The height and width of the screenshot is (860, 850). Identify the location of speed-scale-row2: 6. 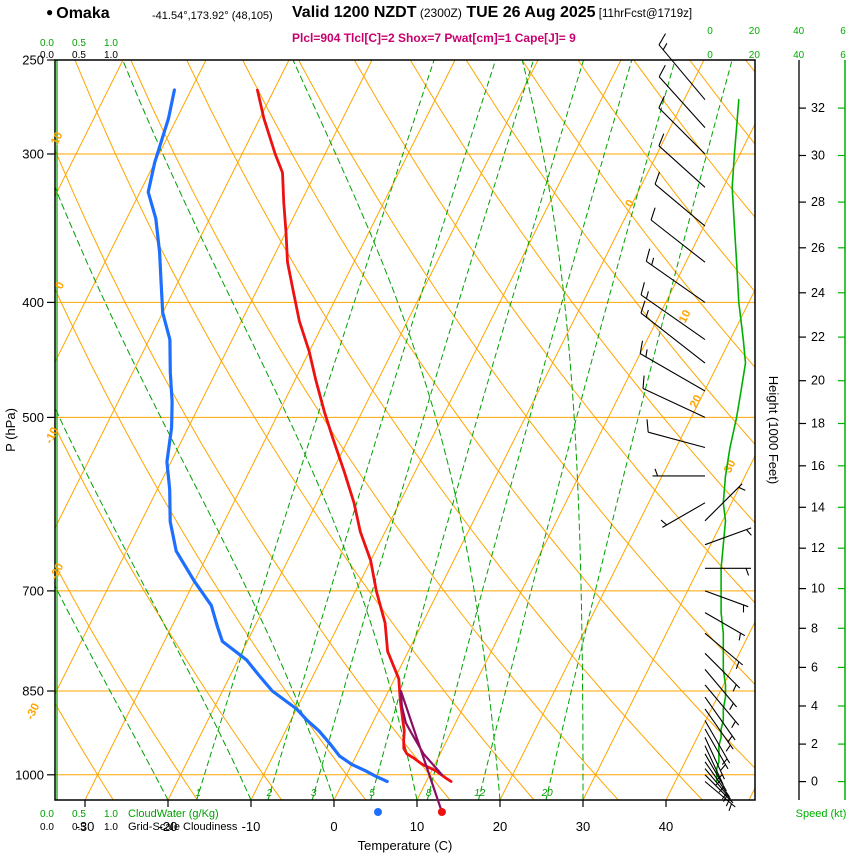
(843, 55).